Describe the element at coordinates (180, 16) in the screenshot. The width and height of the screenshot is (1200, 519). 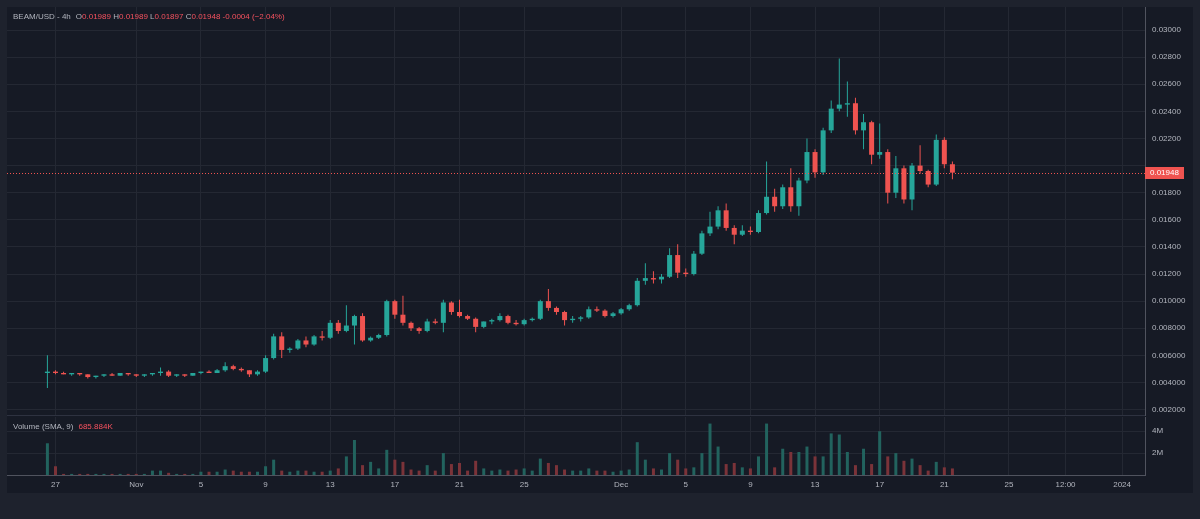
I see `text: O0.01989 H0.01989 L0.01897 C0.01948 -0.0004 (−2.04%)` at that location.